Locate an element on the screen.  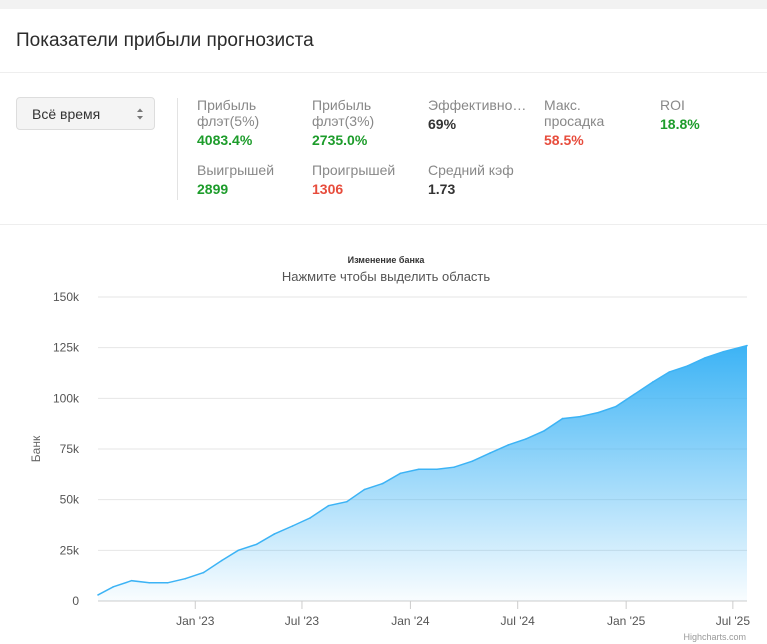
stat-label: ROI is located at coordinates (672, 105).